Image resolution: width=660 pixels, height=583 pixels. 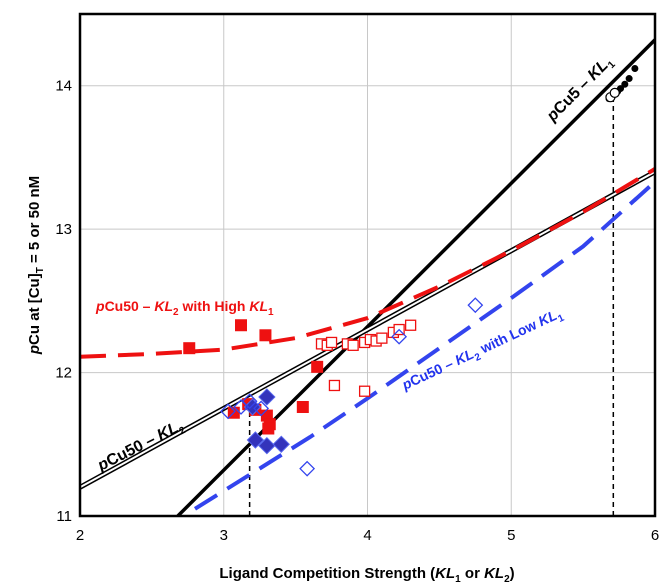 I want to click on x-tick-label: 6, so click(x=655, y=535).